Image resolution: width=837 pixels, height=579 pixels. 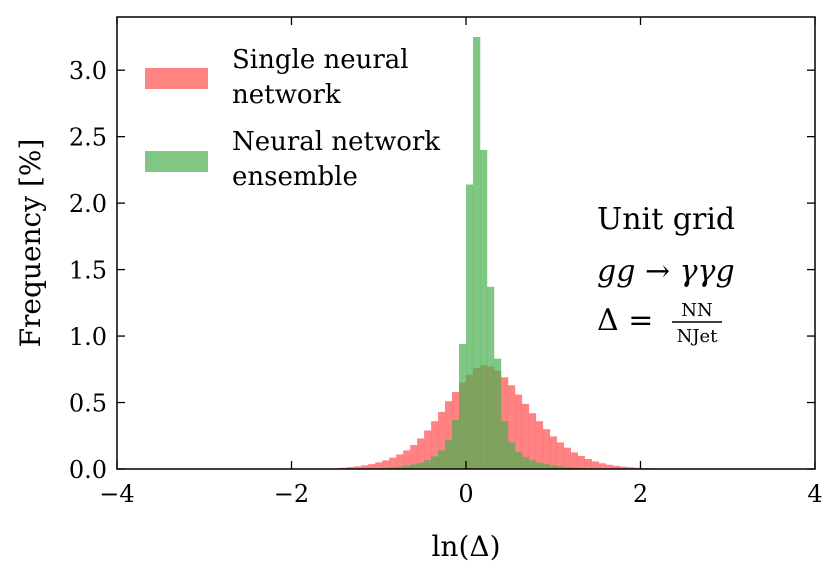 What do you see at coordinates (30, 243) in the screenshot?
I see `y-axis-label: Frequency [%]` at bounding box center [30, 243].